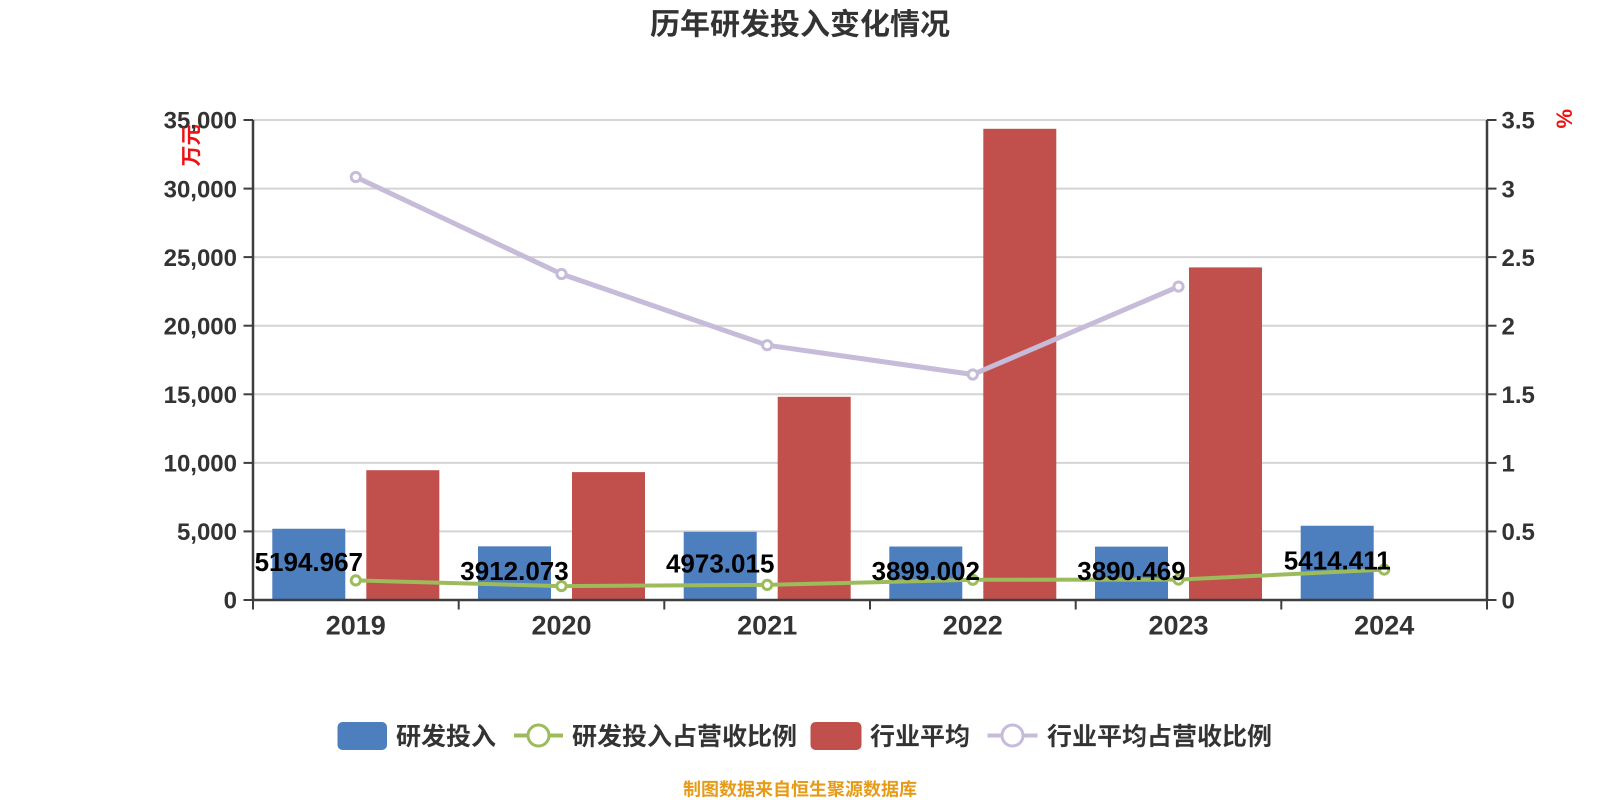 This screenshot has width=1600, height=800. I want to click on svg-text: 15,000, so click(200, 395).